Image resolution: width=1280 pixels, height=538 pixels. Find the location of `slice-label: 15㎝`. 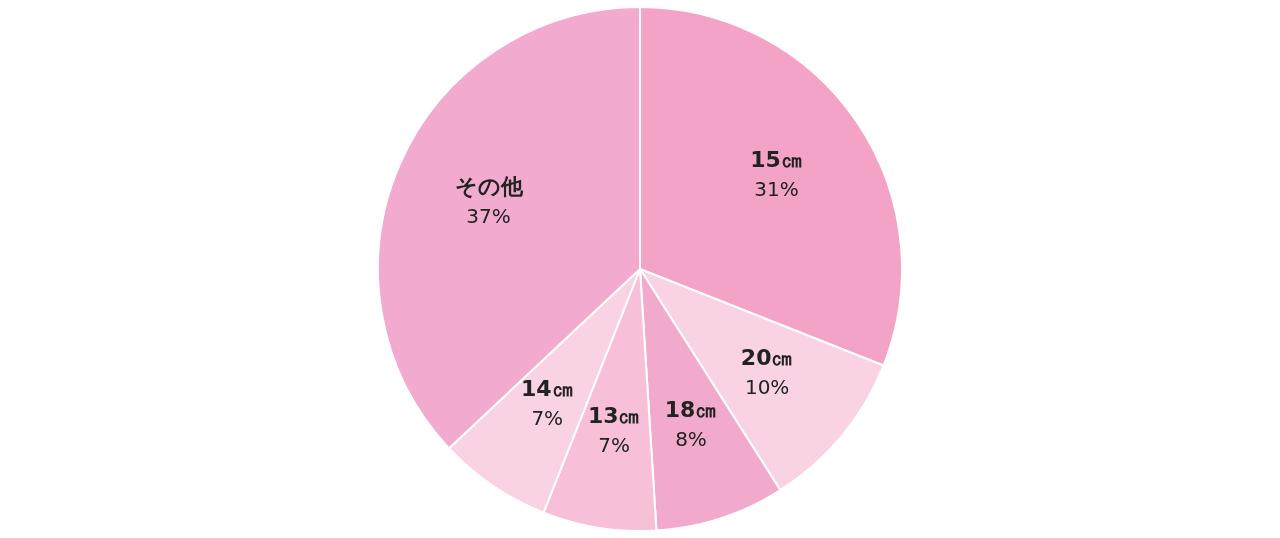

slice-label: 15㎝ is located at coordinates (776, 160).